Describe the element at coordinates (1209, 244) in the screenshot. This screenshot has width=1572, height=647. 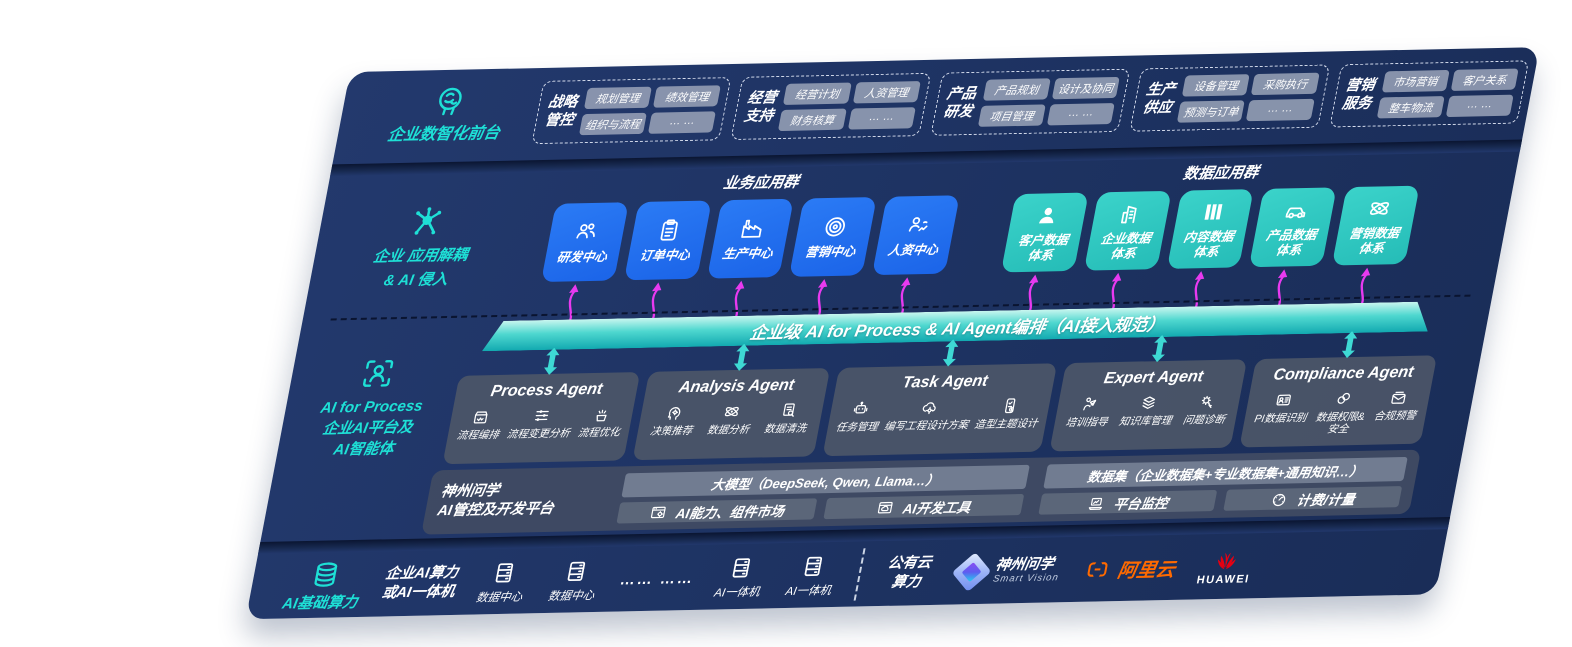
I see `tile-label: 内容数据 体系` at that location.